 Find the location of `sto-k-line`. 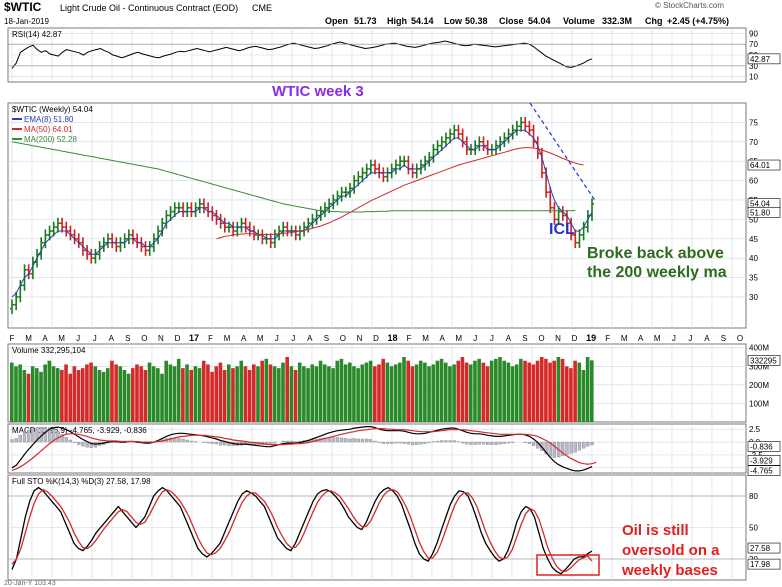

sto-k-line is located at coordinates (302, 530).